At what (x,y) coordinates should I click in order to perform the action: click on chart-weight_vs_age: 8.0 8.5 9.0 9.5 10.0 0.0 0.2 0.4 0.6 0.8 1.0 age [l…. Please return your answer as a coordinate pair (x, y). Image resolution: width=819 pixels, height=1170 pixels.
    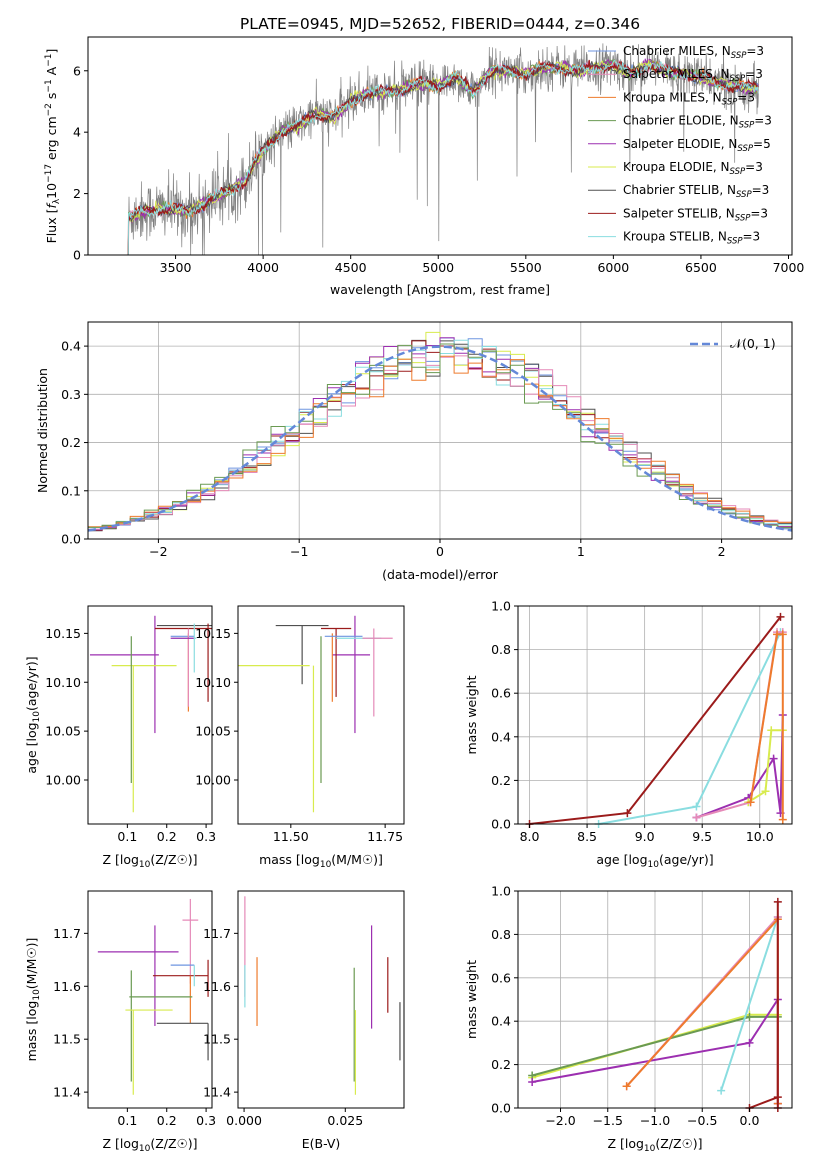
    Looking at the image, I should click on (628, 734).